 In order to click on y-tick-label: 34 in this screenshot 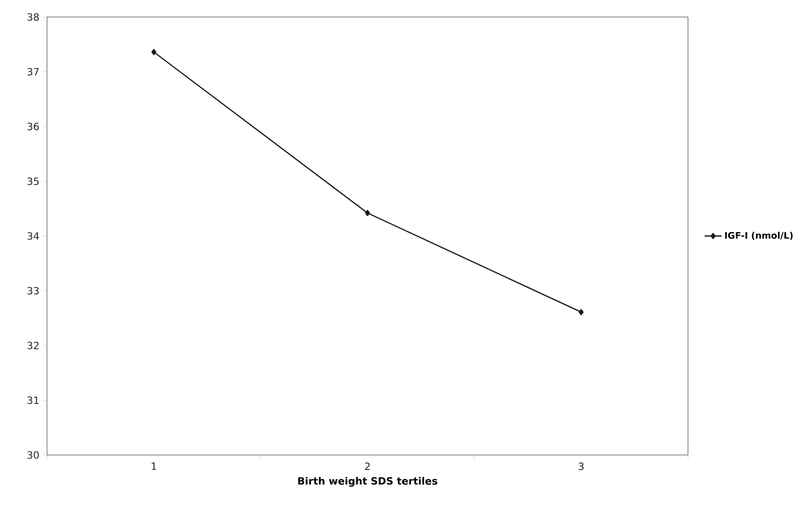, I will do `click(33, 236)`.